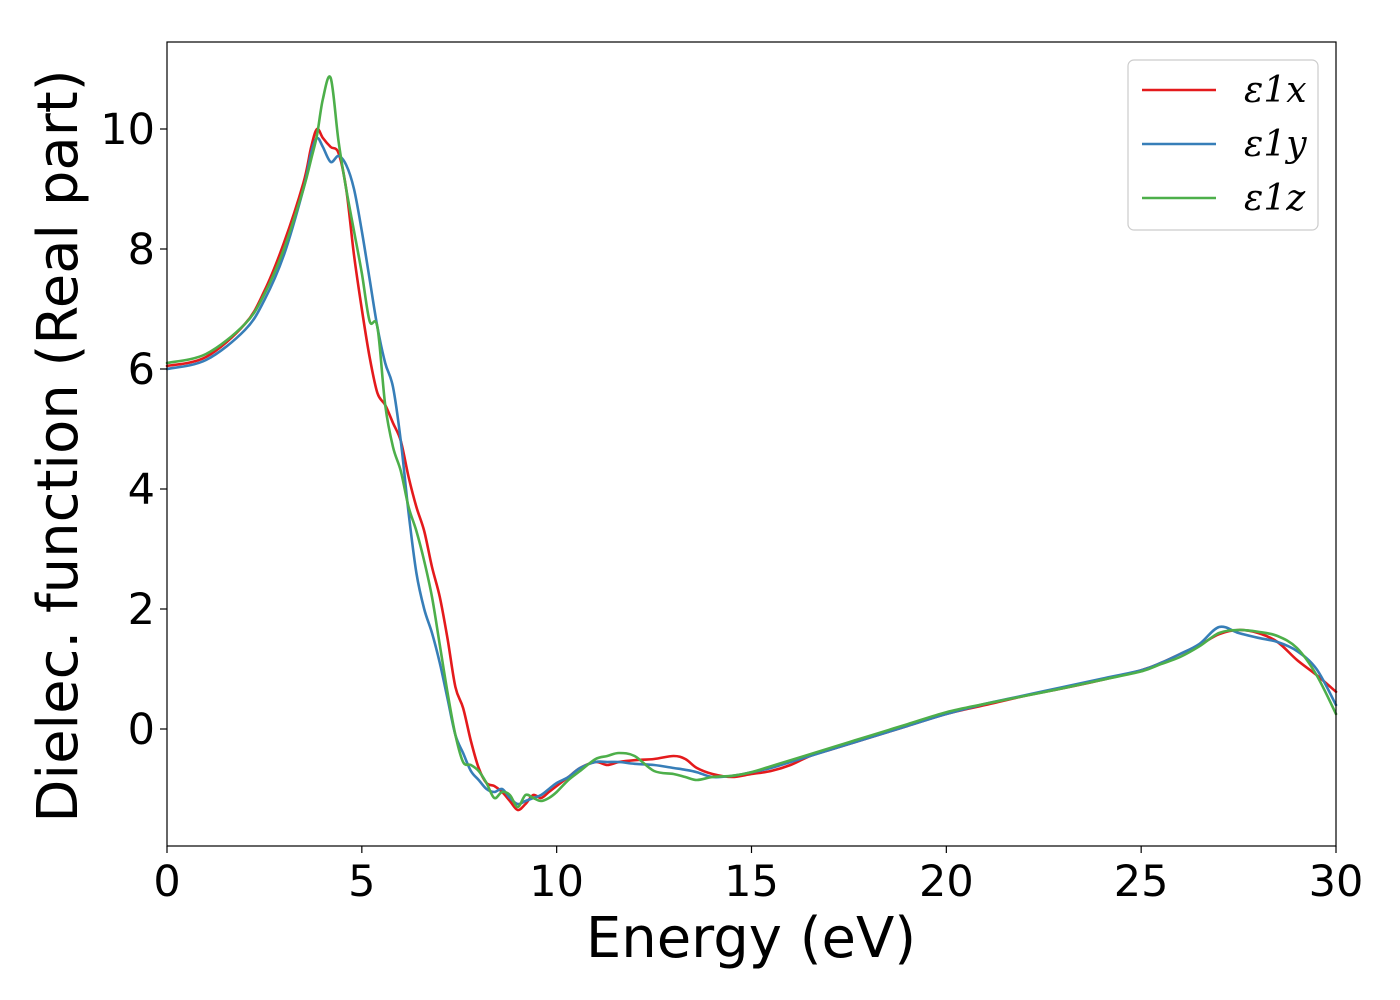 Image resolution: width=1400 pixels, height=1000 pixels. What do you see at coordinates (141, 490) in the screenshot?
I see `y-tick-label: 4` at bounding box center [141, 490].